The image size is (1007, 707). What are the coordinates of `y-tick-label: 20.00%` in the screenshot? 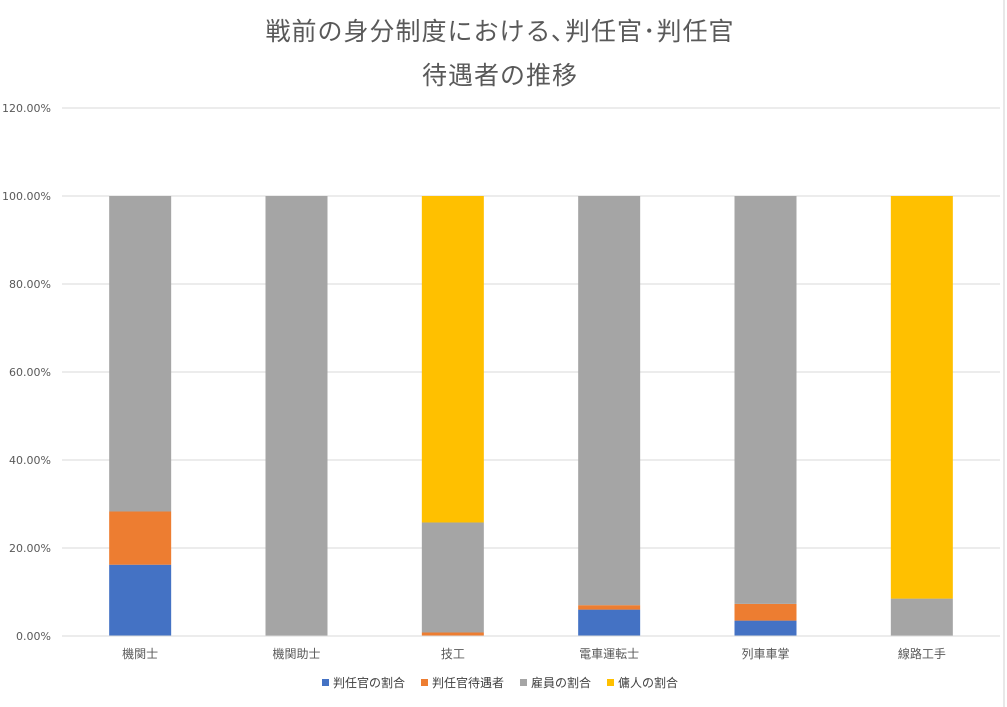 It's located at (30, 548).